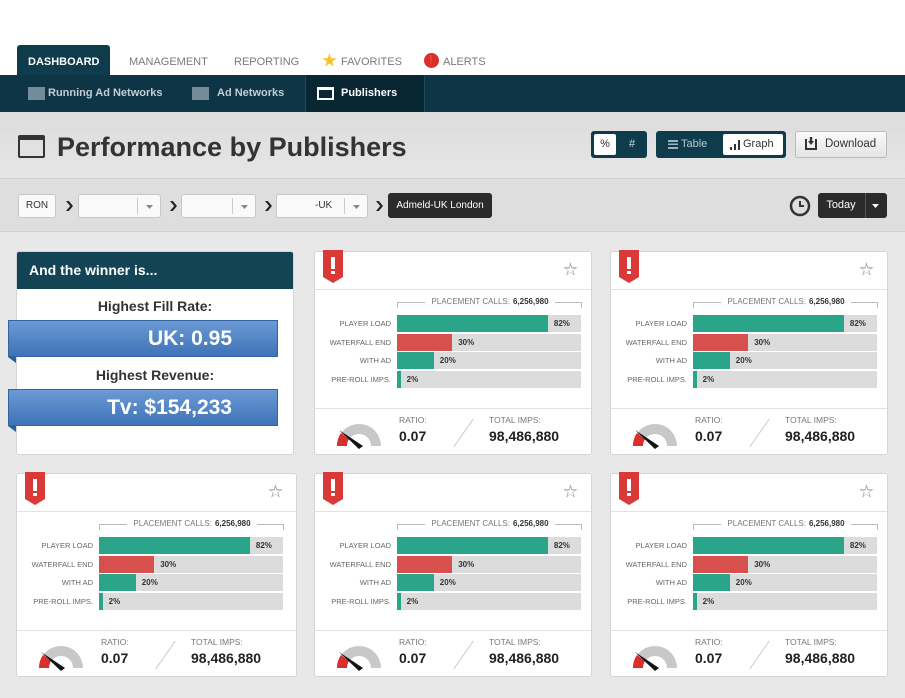 This screenshot has height=698, width=905. Describe the element at coordinates (800, 206) in the screenshot. I see `clock-icon` at that location.